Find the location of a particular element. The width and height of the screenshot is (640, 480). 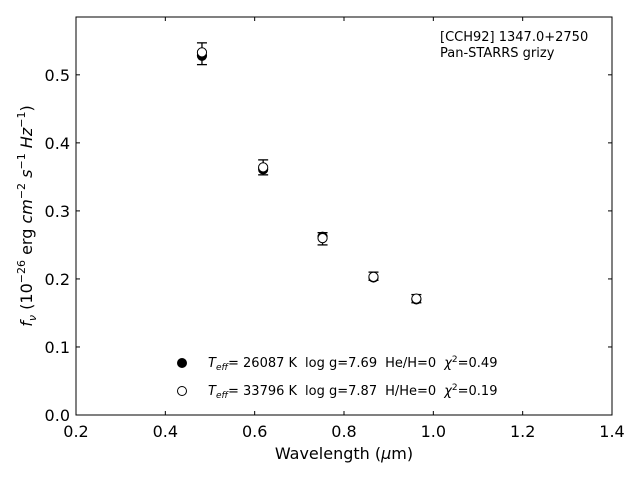

x-tick-label: 1.0 is located at coordinates (433, 431).